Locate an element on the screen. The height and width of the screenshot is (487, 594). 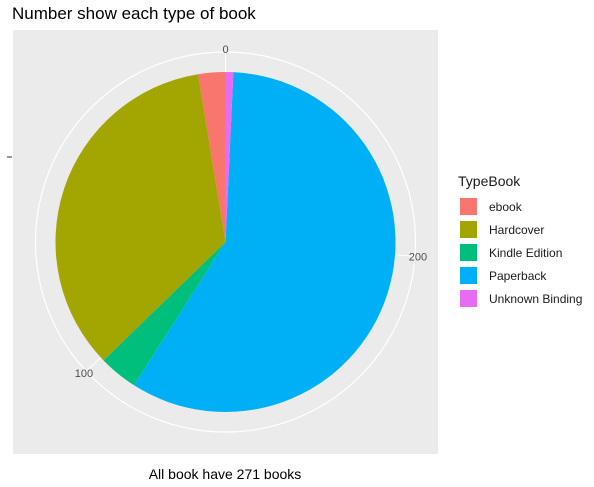
legend-item: Kindle Edition is located at coordinates (520, 252).